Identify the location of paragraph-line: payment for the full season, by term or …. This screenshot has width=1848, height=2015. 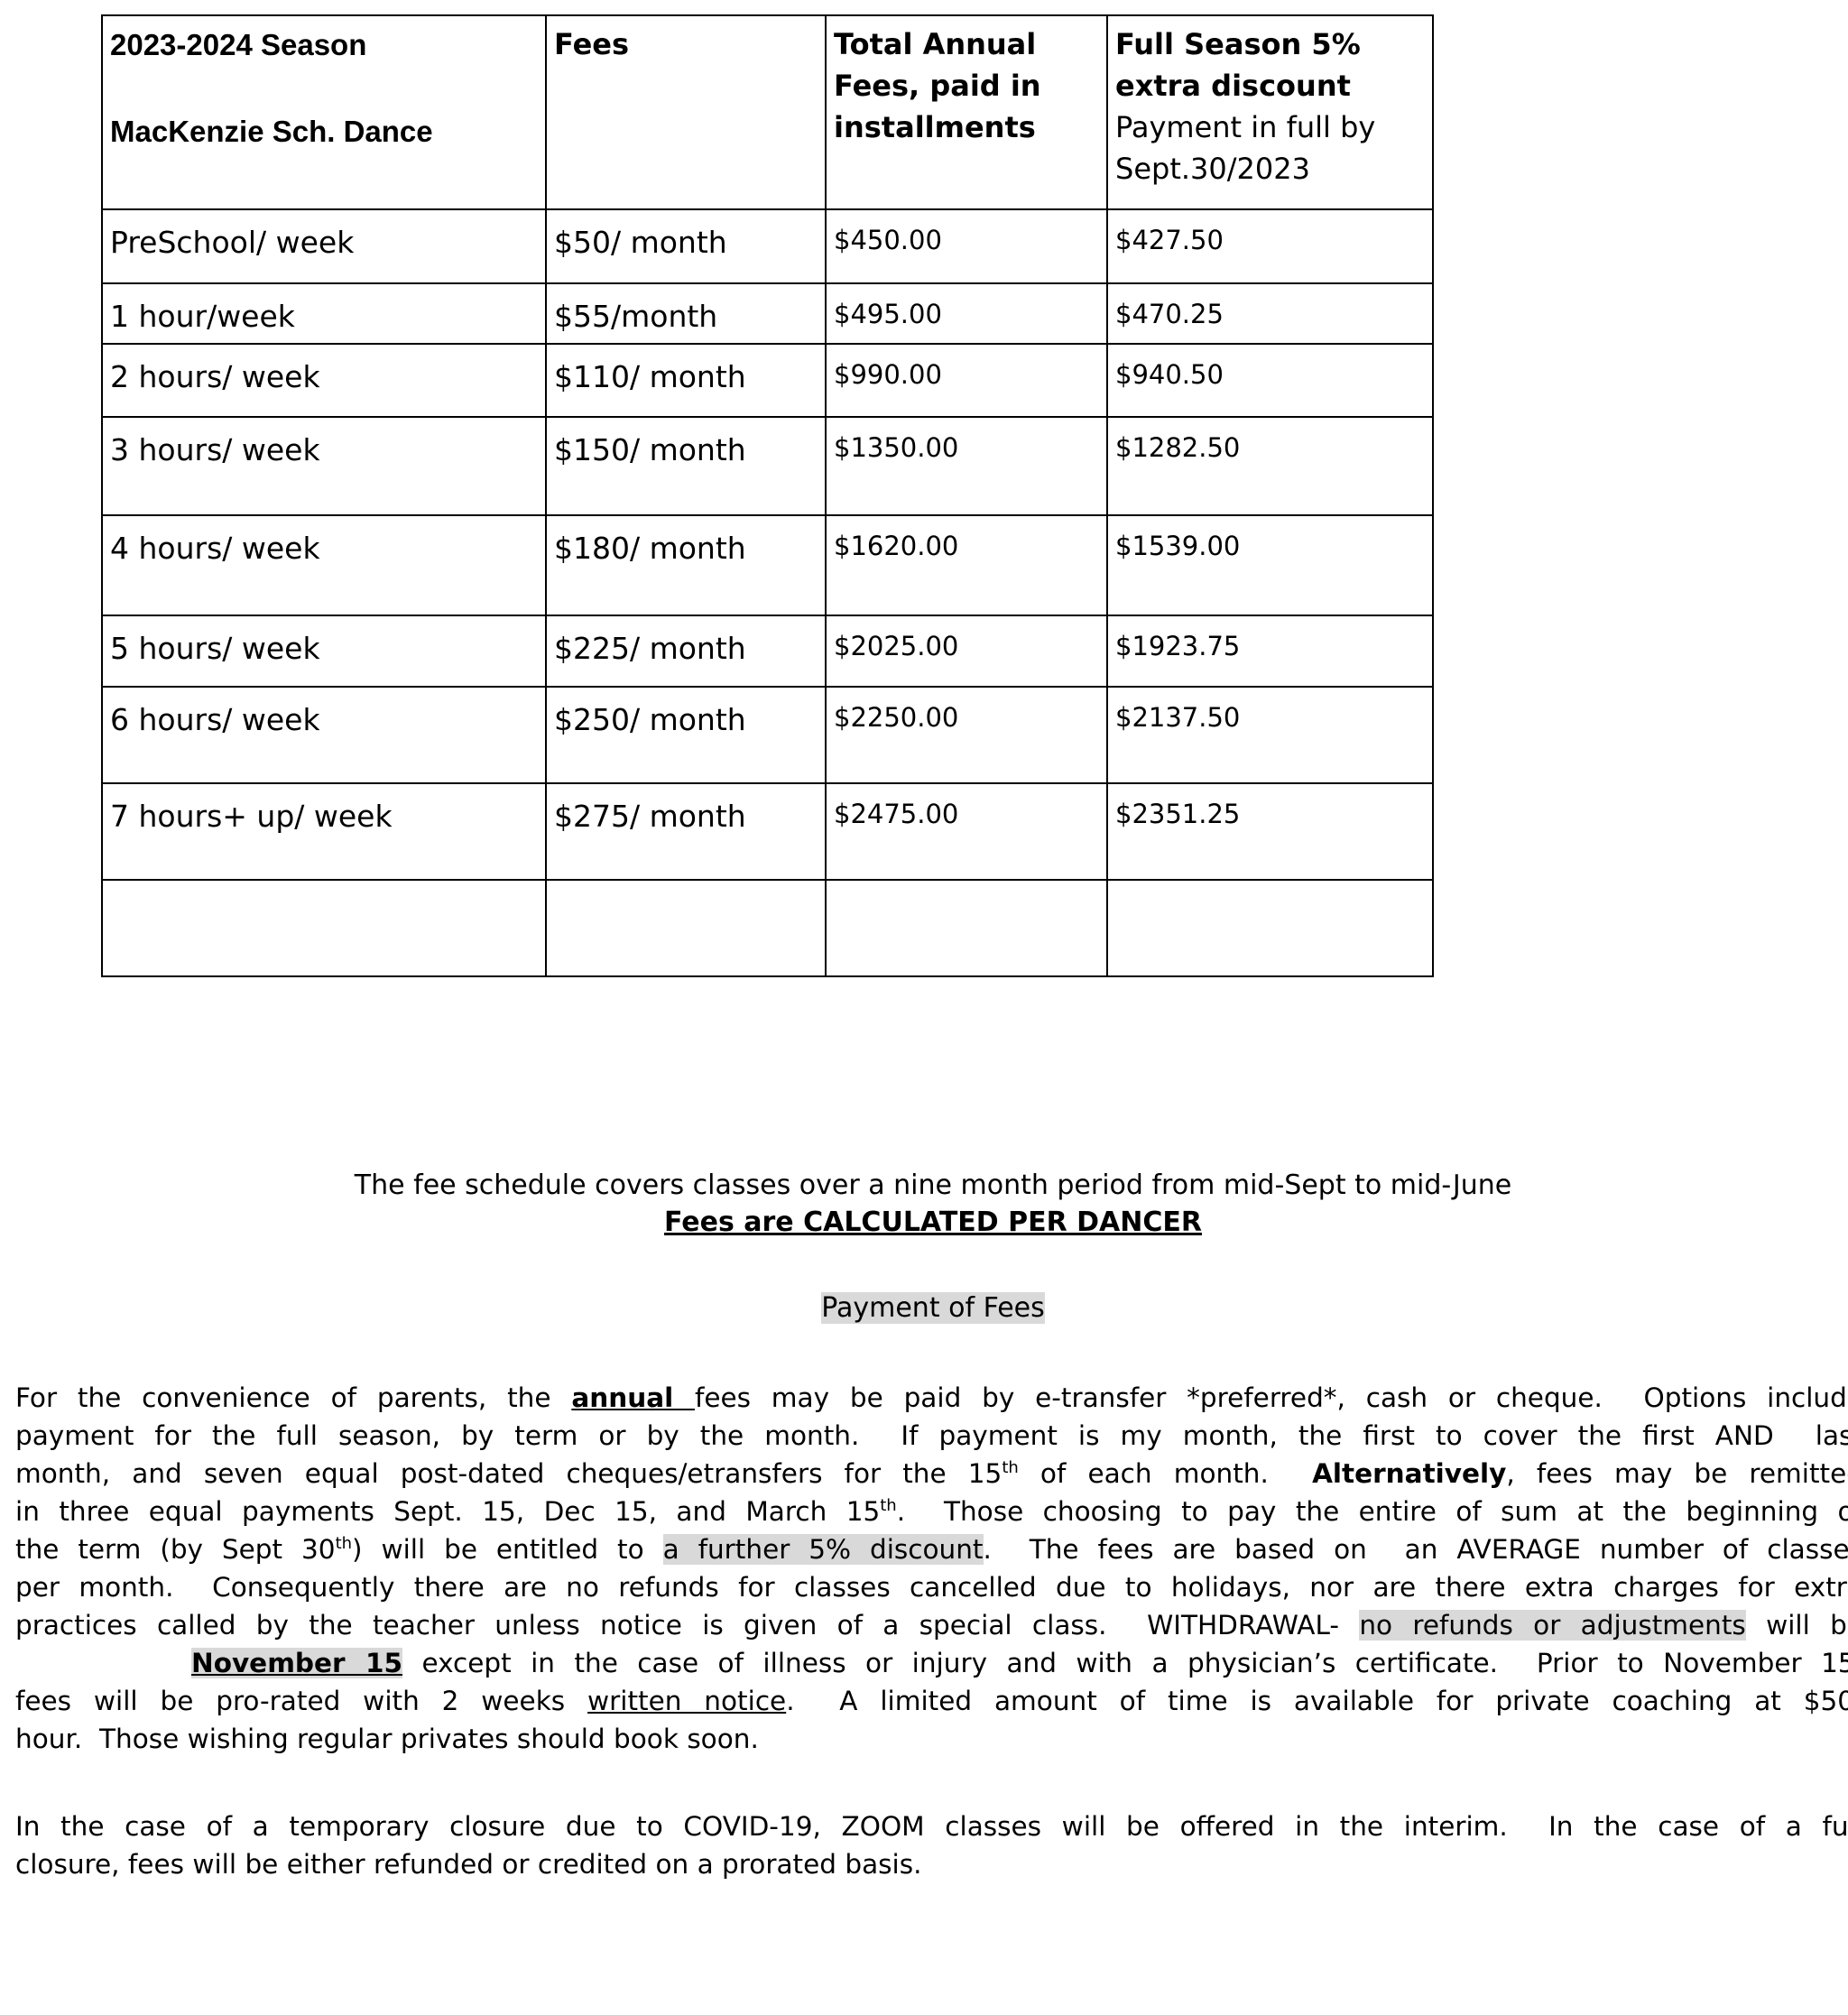
(932, 1436).